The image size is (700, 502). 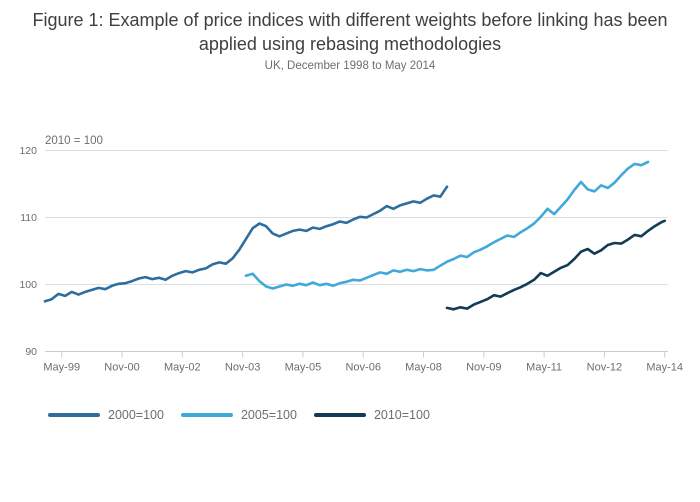 I want to click on x-tick-label-Nov-12: Nov-12, so click(x=604, y=368).